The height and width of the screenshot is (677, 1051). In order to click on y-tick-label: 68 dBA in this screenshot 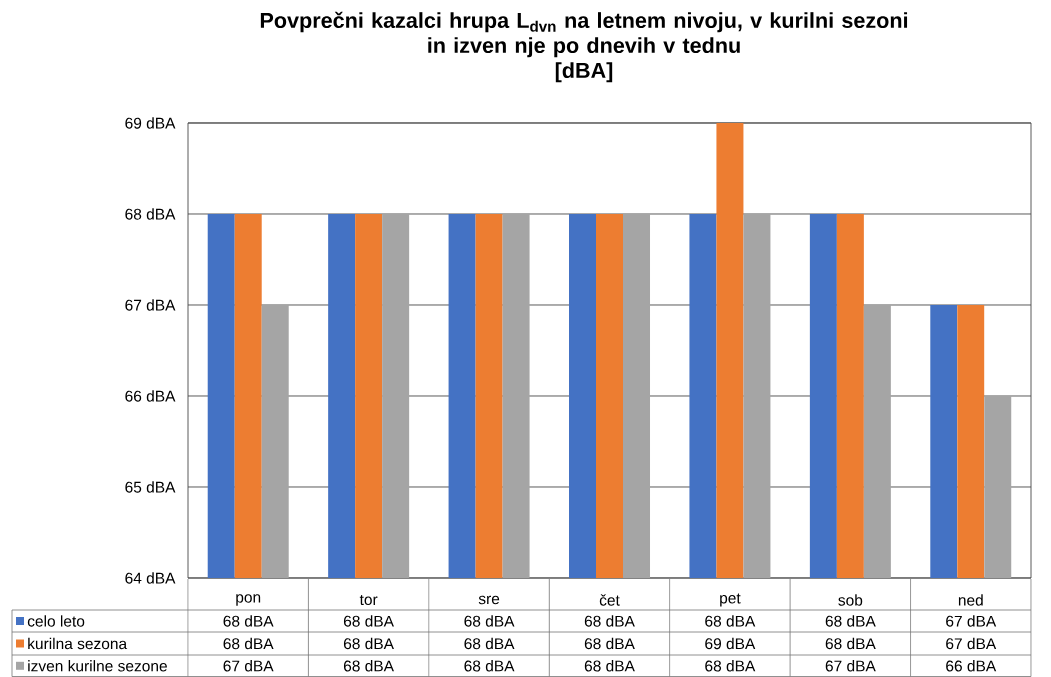, I will do `click(150, 214)`.